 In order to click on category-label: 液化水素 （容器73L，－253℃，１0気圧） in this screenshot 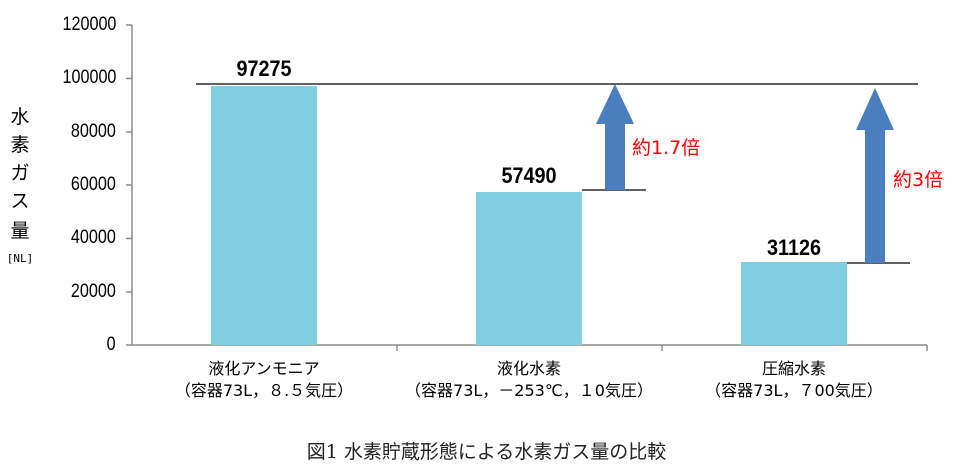, I will do `click(529, 380)`.